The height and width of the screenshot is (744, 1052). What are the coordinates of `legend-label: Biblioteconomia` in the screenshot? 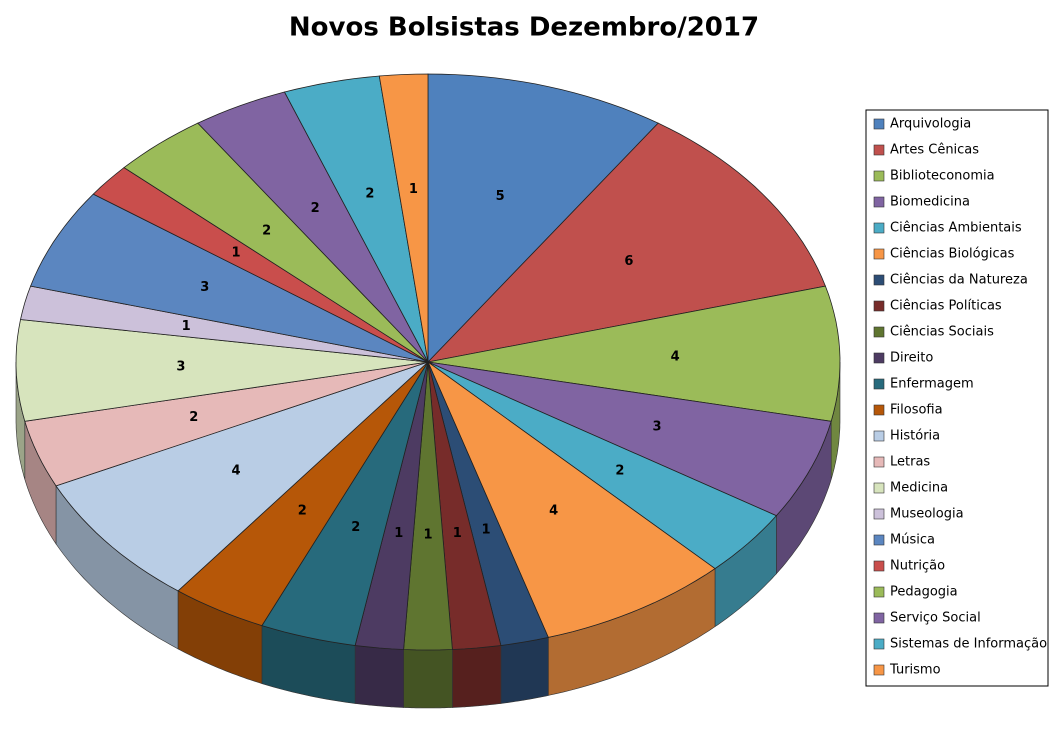 It's located at (942, 176).